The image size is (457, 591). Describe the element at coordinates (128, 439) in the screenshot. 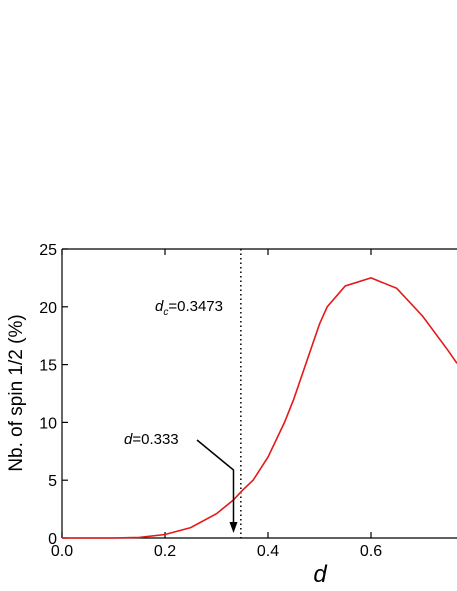

I see `arrow-var: d` at that location.